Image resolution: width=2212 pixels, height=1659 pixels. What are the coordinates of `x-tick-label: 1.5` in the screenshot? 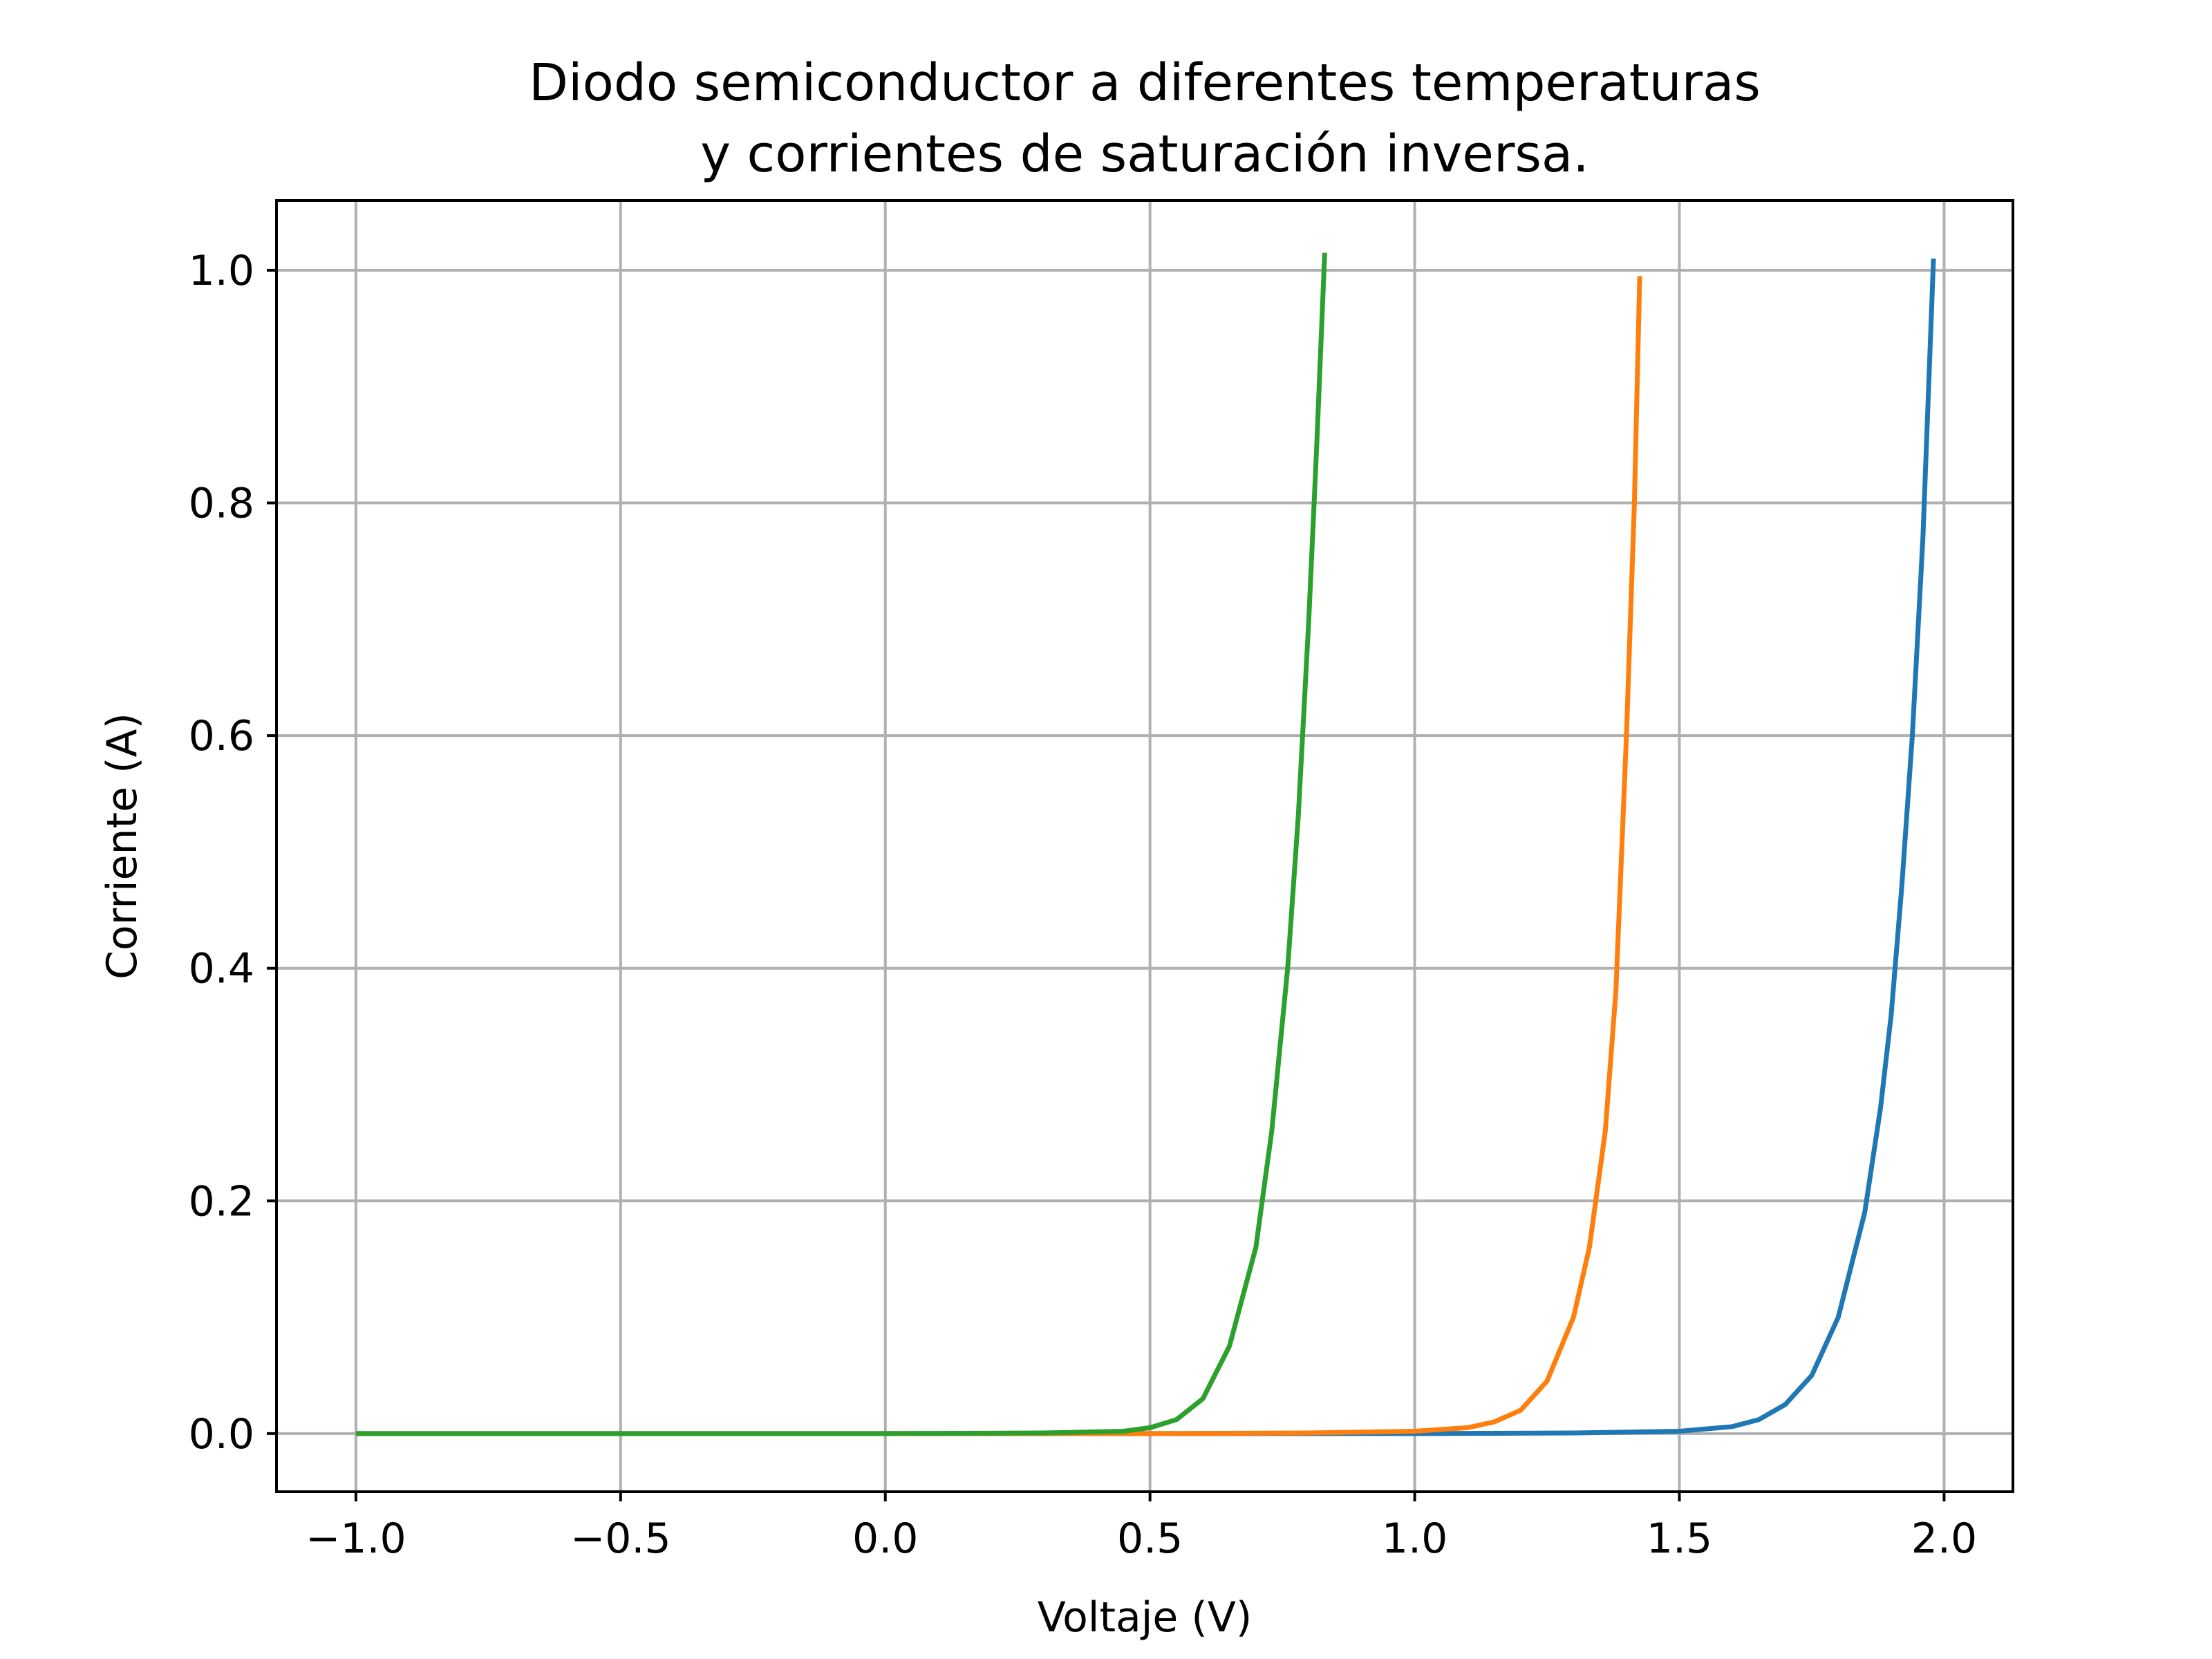 It's located at (1680, 1539).